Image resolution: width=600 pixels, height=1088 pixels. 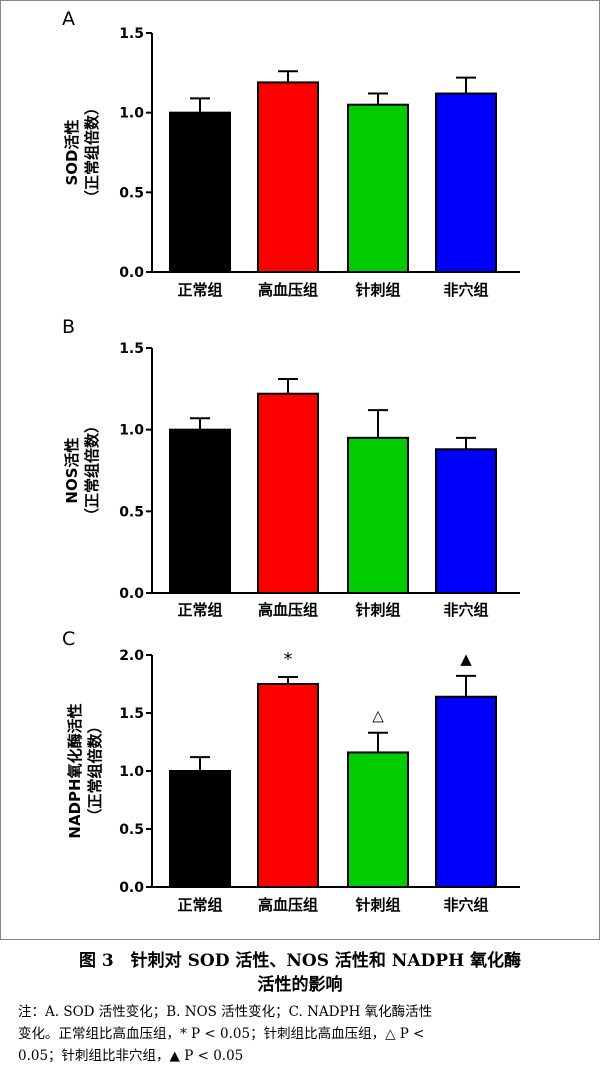 What do you see at coordinates (288, 659) in the screenshot?
I see `significance-marker: *` at bounding box center [288, 659].